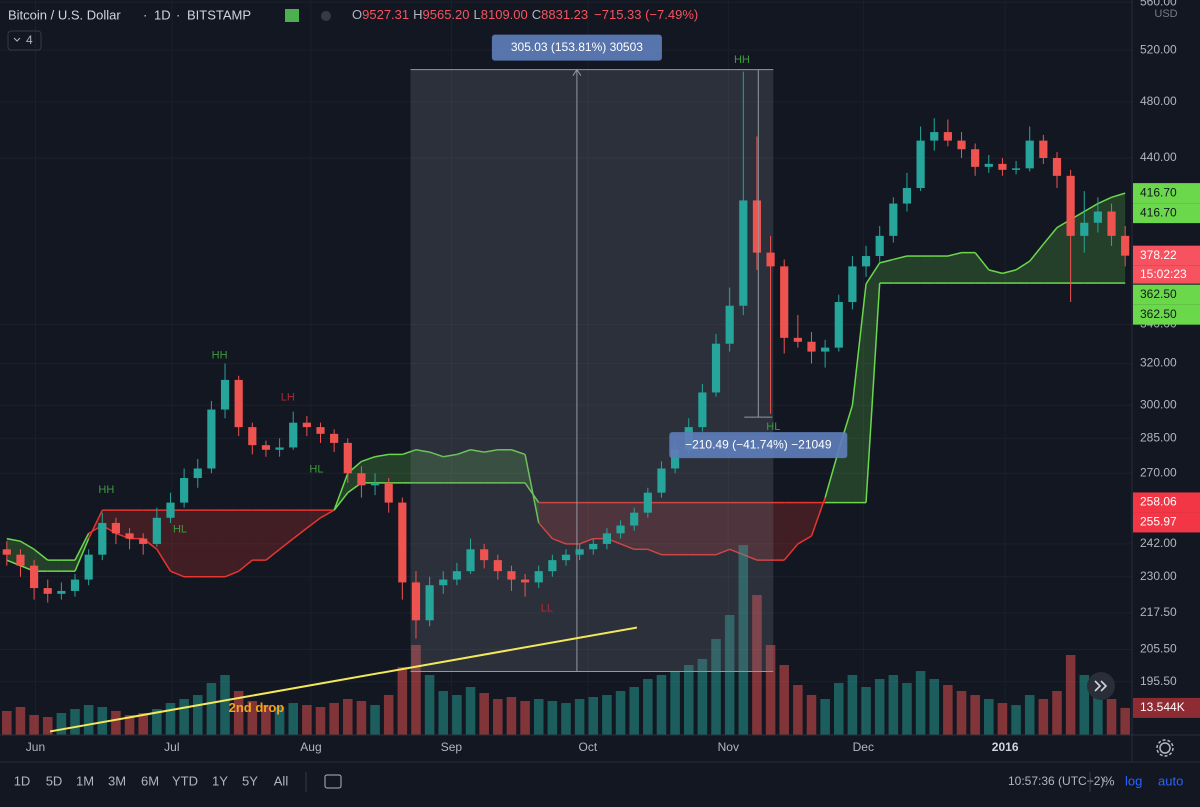  I want to click on range-button: 3M, so click(117, 780).